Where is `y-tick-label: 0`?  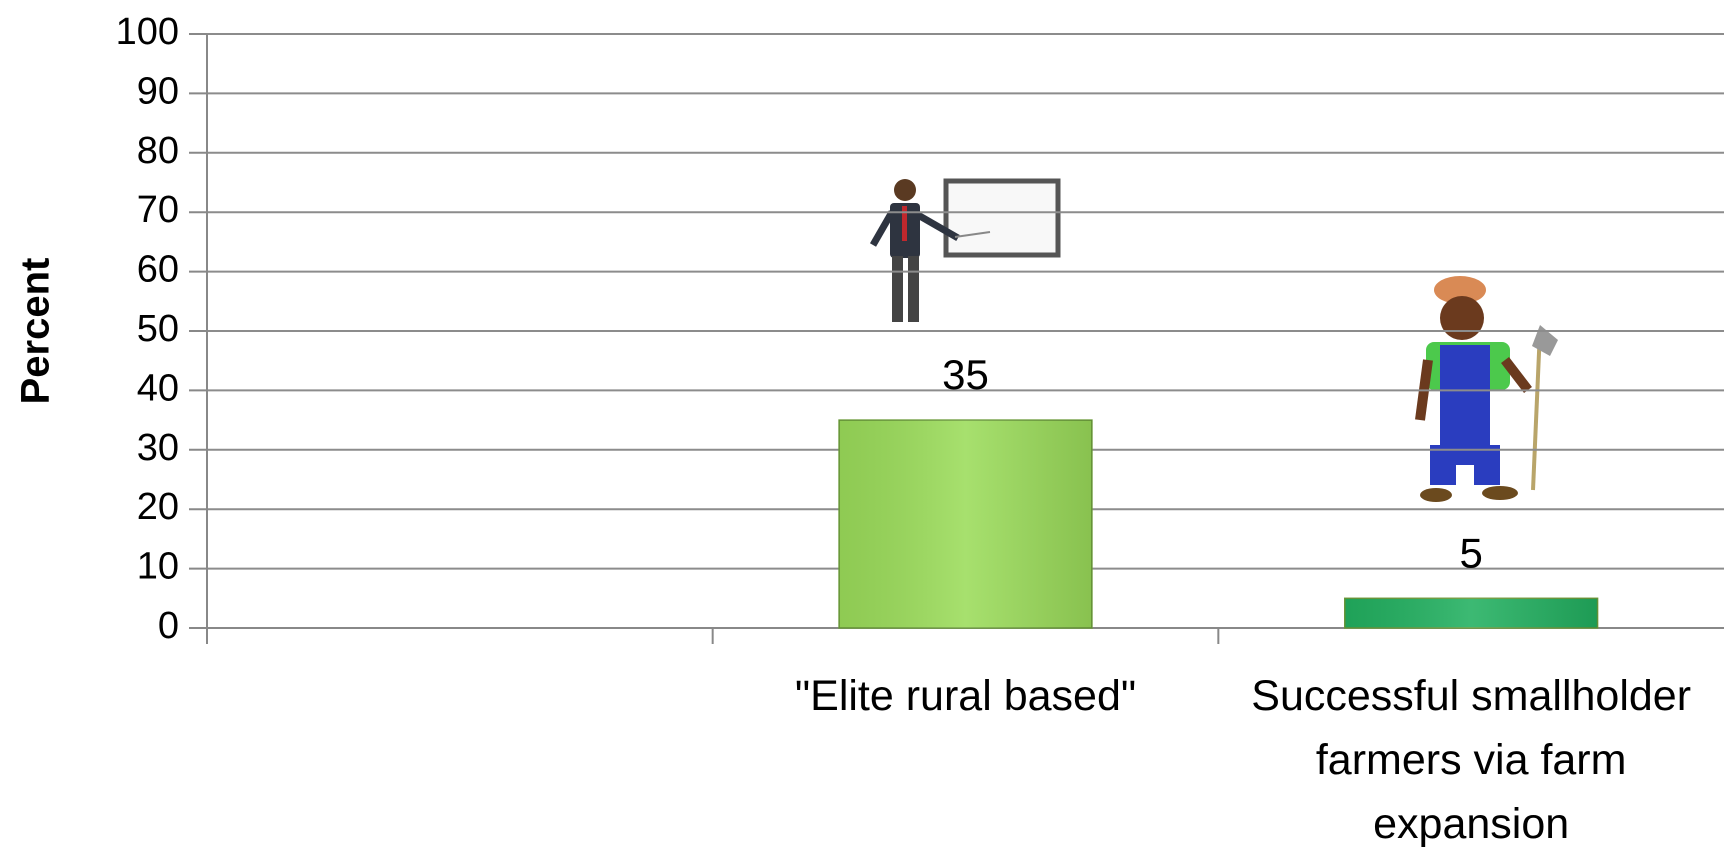 y-tick-label: 0 is located at coordinates (168, 626).